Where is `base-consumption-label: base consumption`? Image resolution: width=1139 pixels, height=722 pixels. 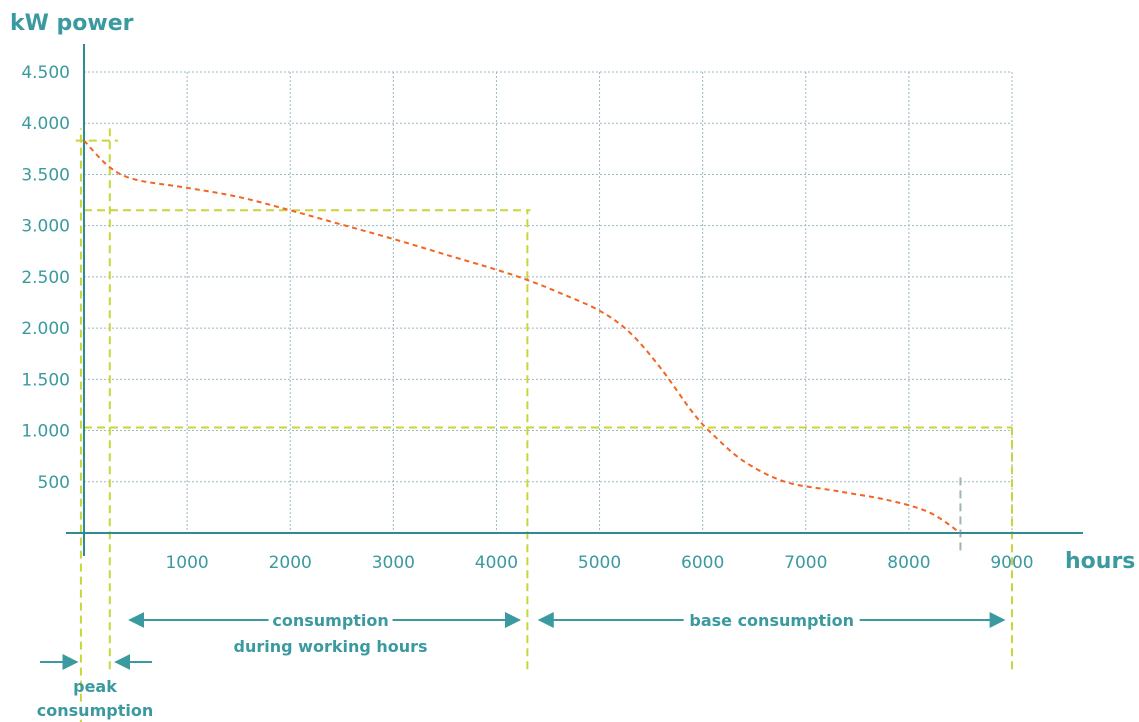
base-consumption-label: base consumption is located at coordinates (771, 620).